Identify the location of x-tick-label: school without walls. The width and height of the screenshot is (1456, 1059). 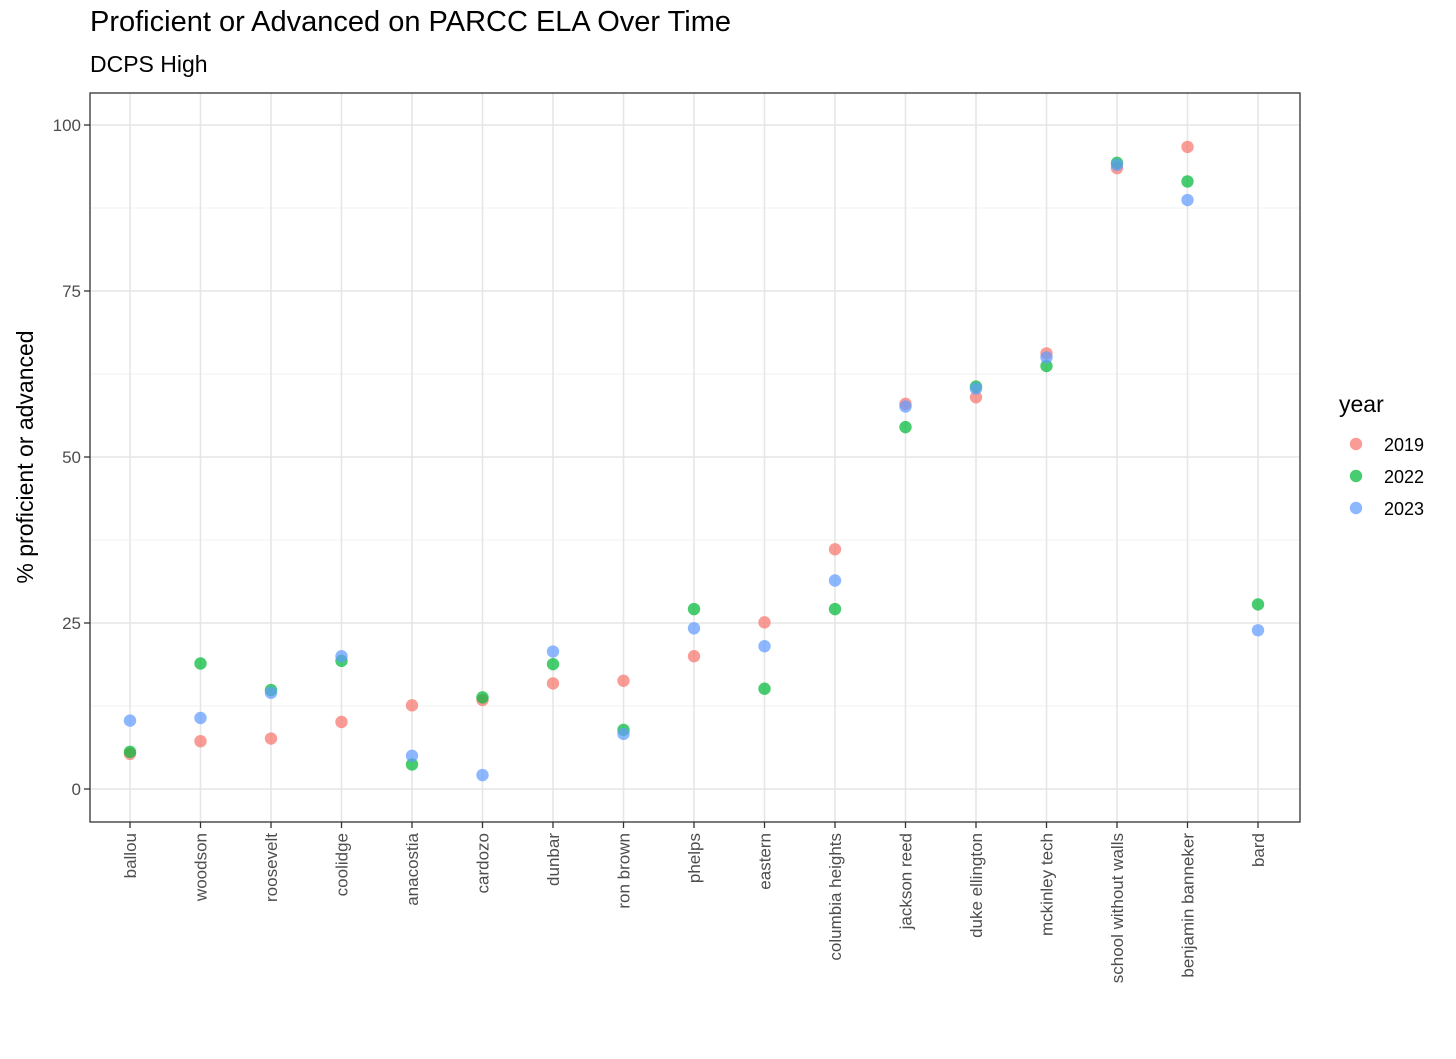
(1117, 908).